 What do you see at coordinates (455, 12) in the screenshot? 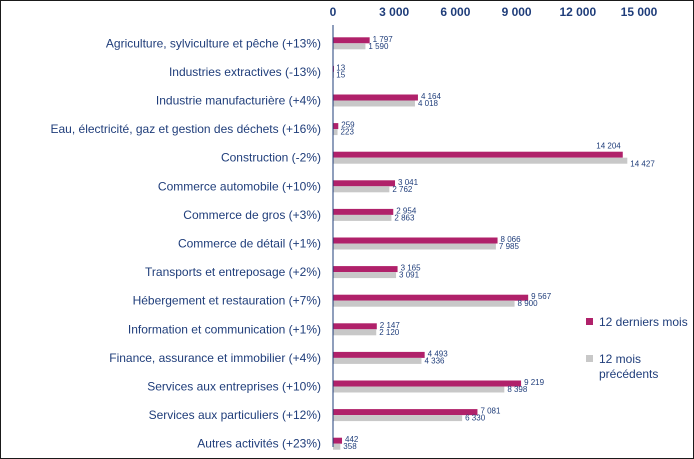
I see `x-tick-label: 6 000` at bounding box center [455, 12].